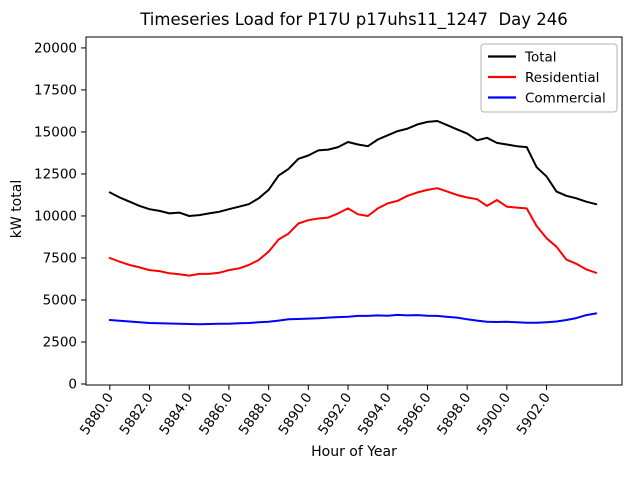 The image size is (640, 480). I want to click on x-tick-label: 5900.0, so click(494, 414).